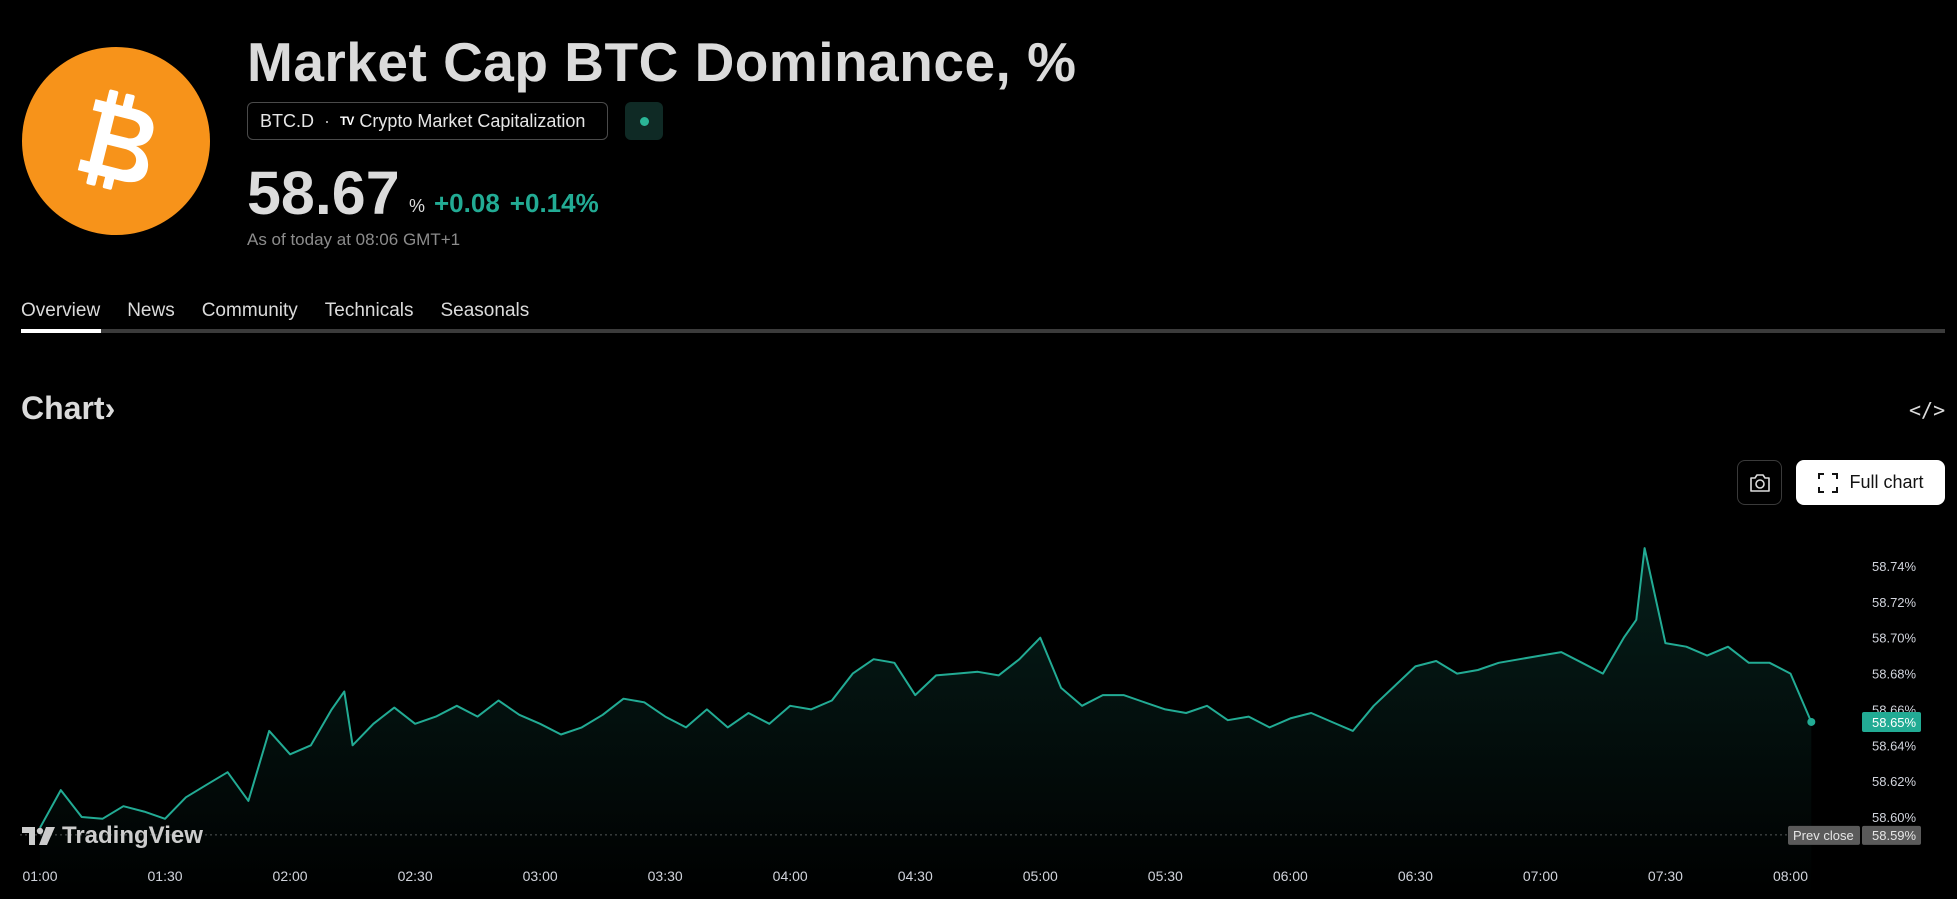 This screenshot has height=899, width=1957. I want to click on x-tick-label: 01:00, so click(39, 876).